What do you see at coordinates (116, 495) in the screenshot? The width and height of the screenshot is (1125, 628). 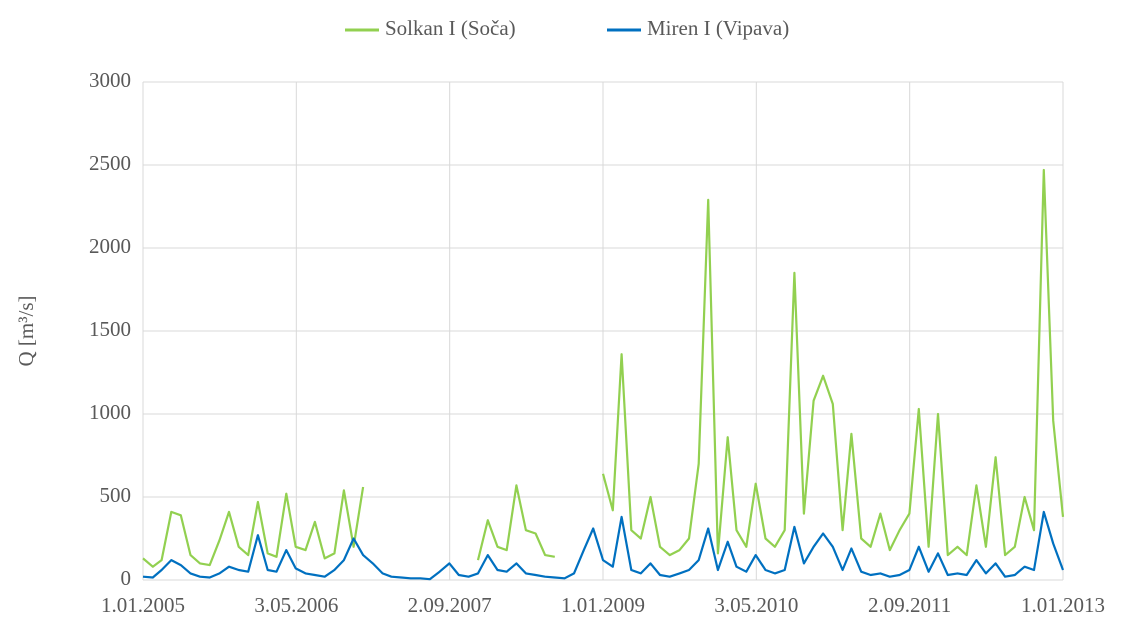 I see `y-tick-label: 500` at bounding box center [116, 495].